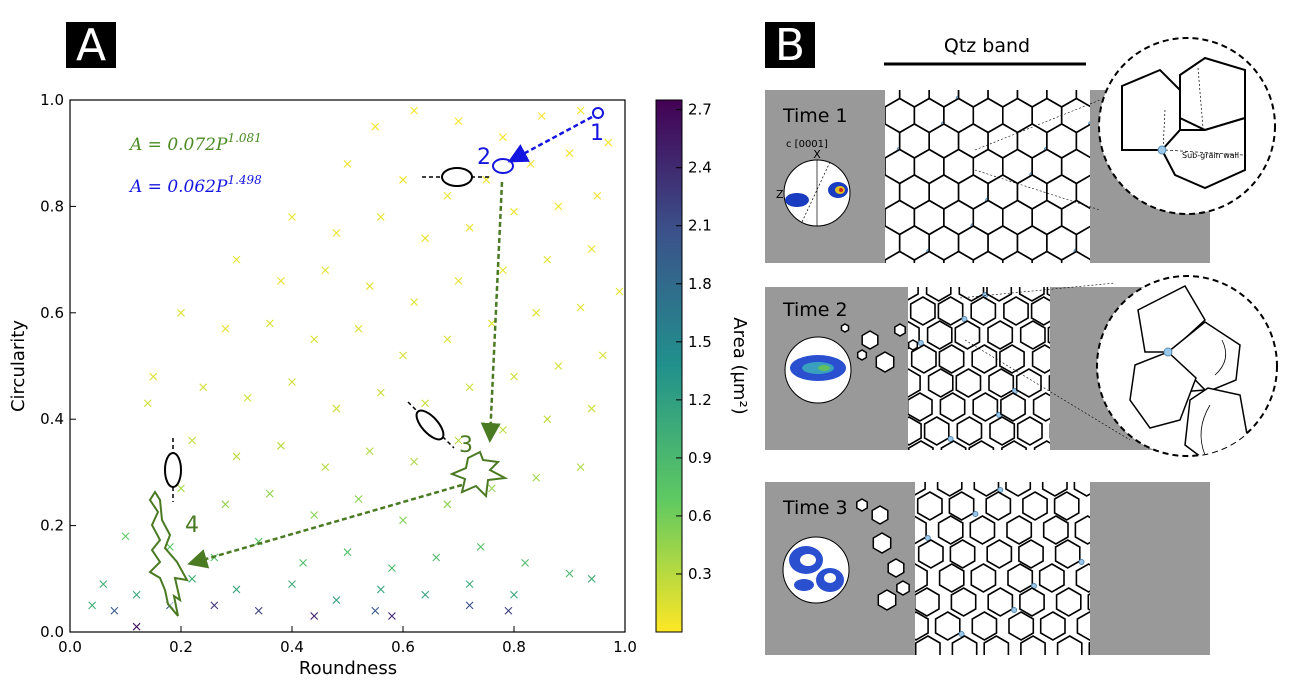 This screenshot has width=1291, height=686. I want to click on colorbar-tick-label: 0.3, so click(700, 574).